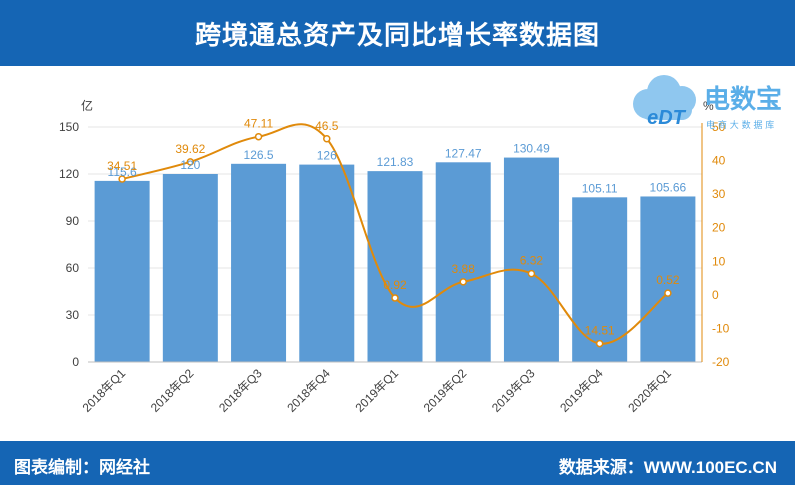  I want to click on bar-value-label: 126, so click(327, 156).